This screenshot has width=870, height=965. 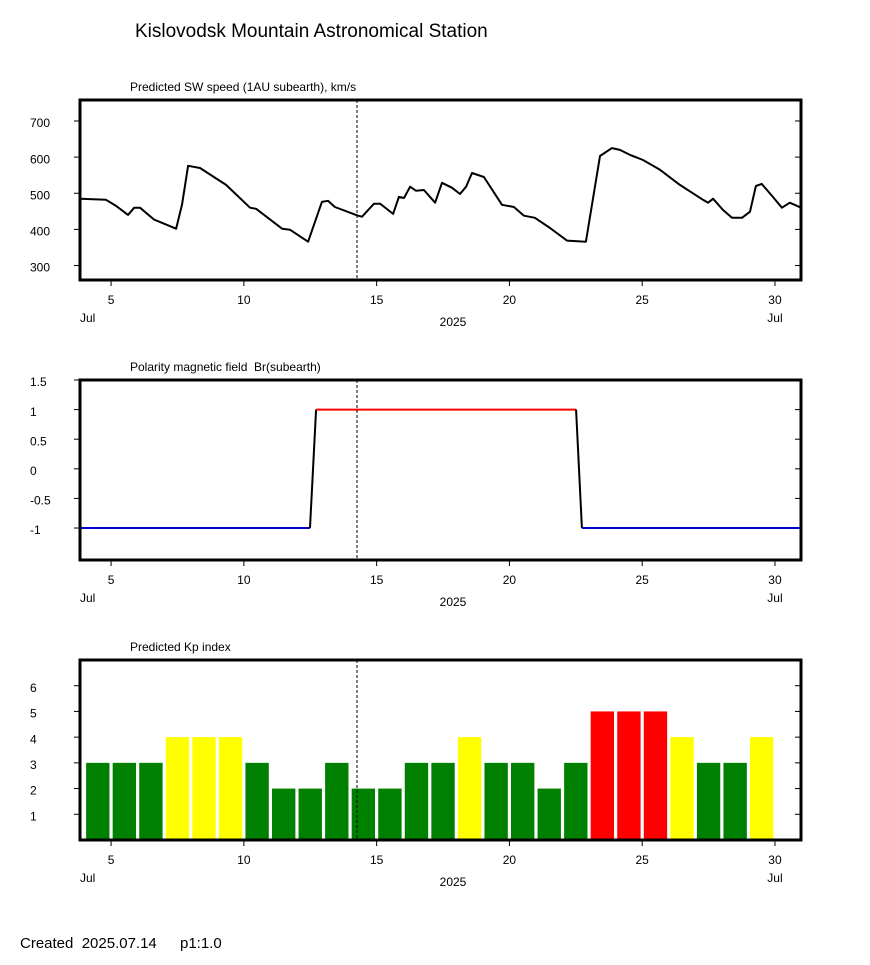 I want to click on y-tick-label: 2, so click(x=33, y=791).